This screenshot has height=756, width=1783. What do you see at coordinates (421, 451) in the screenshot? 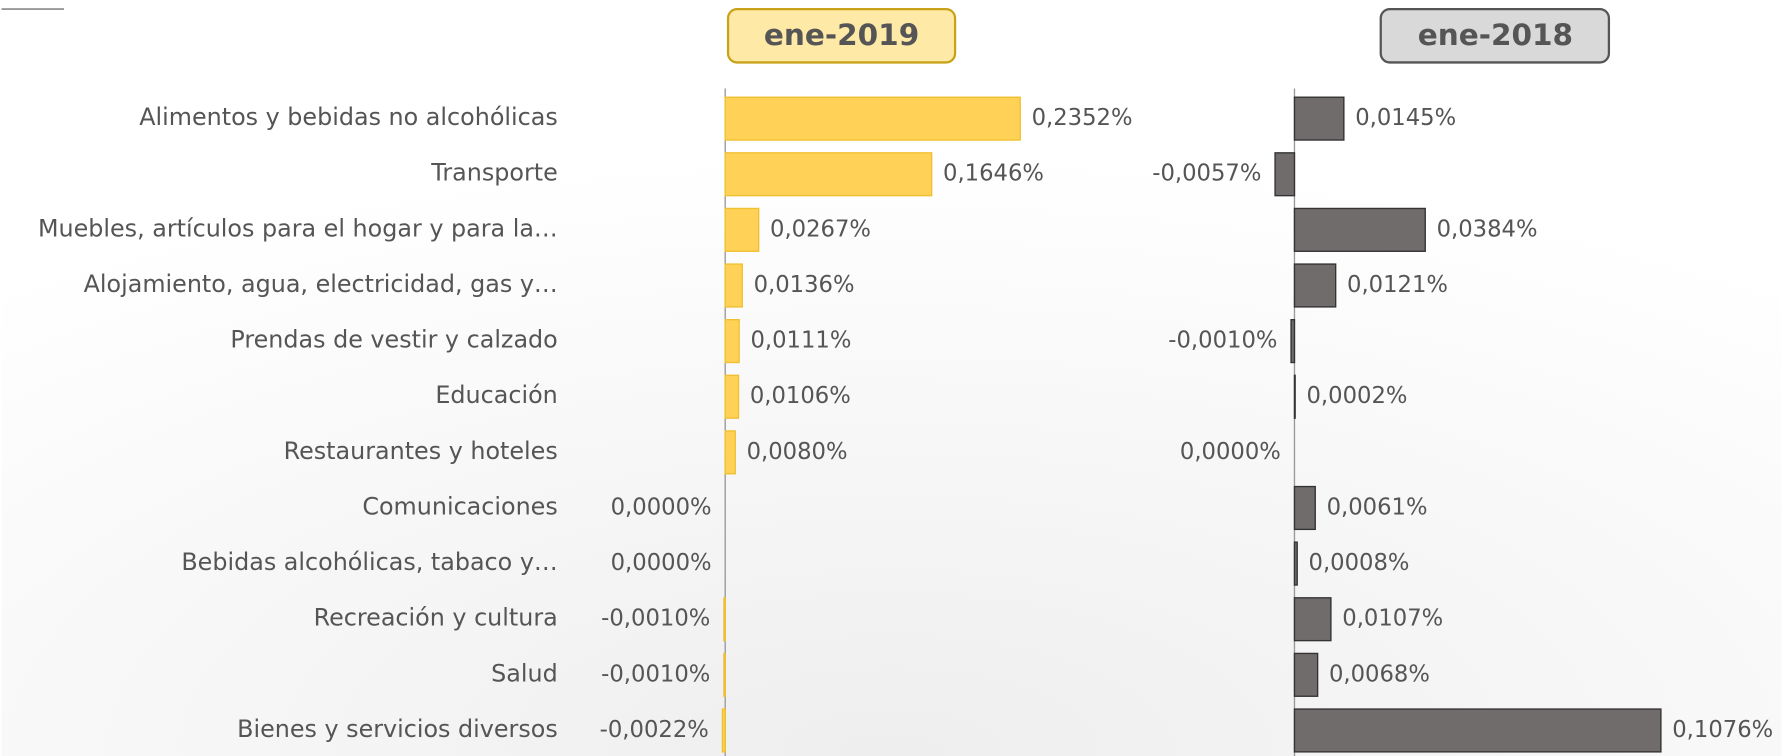
I see `category-label: Restaurantes y hoteles` at bounding box center [421, 451].